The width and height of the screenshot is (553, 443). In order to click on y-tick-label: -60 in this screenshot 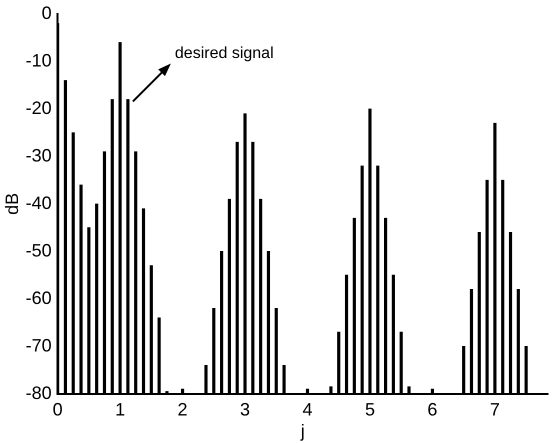, I will do `click(39, 298)`.